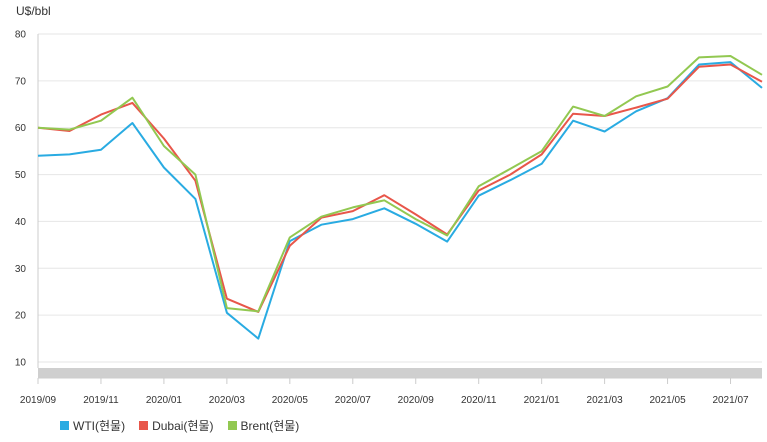  Describe the element at coordinates (101, 400) in the screenshot. I see `x-tick-label-2019/11: 2019/11` at that location.